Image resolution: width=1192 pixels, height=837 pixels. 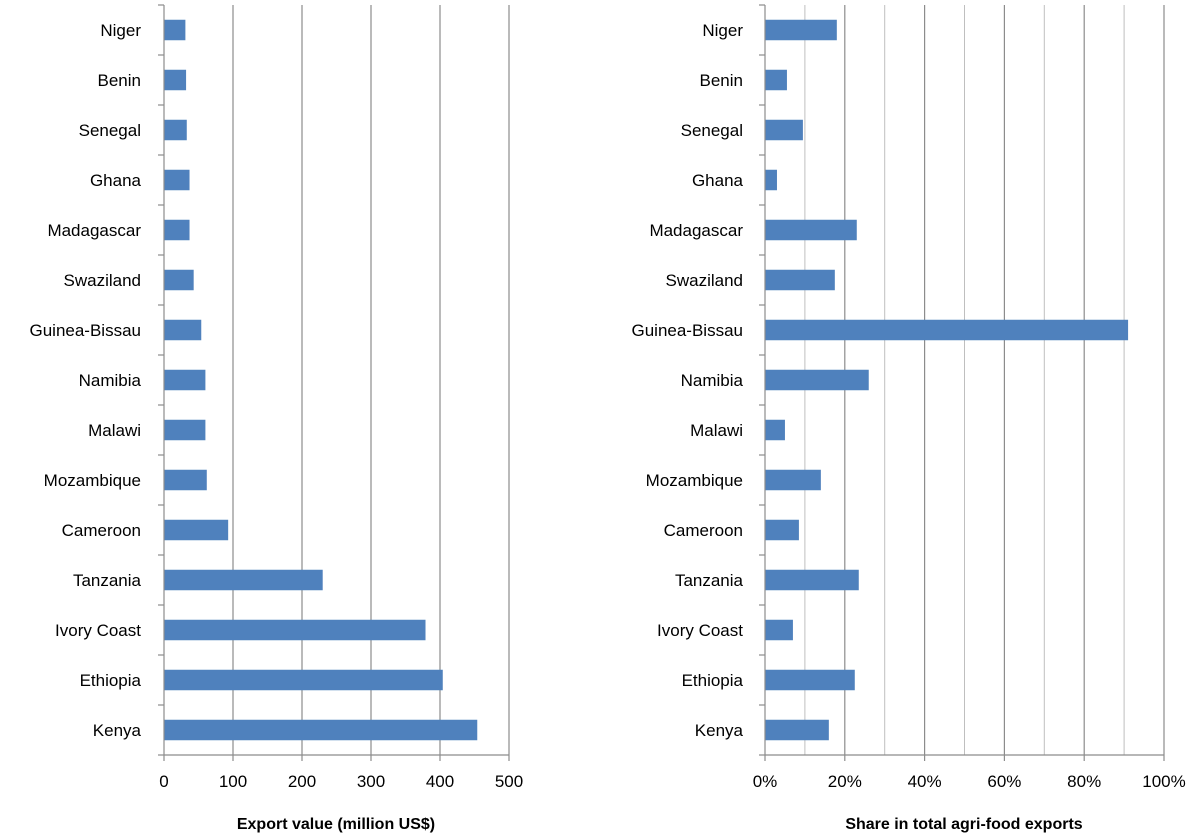 What do you see at coordinates (336, 824) in the screenshot?
I see `x-axis-title: Export value (million US$)` at bounding box center [336, 824].